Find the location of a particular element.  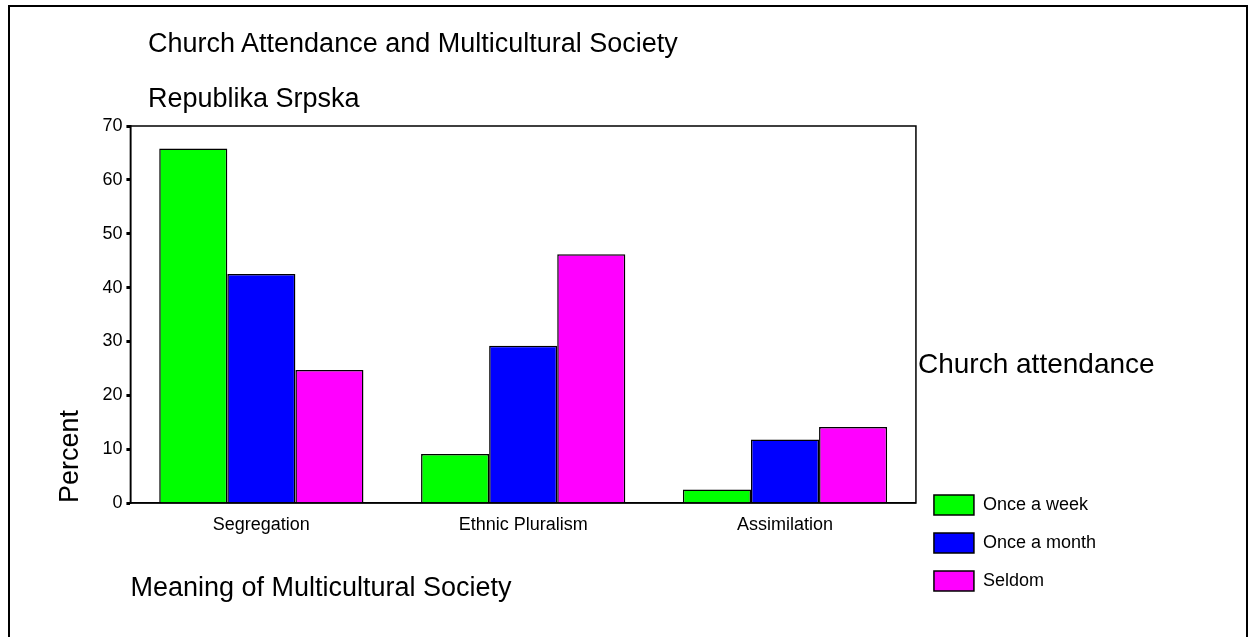

y-tick-label: 0 is located at coordinates (117, 501).